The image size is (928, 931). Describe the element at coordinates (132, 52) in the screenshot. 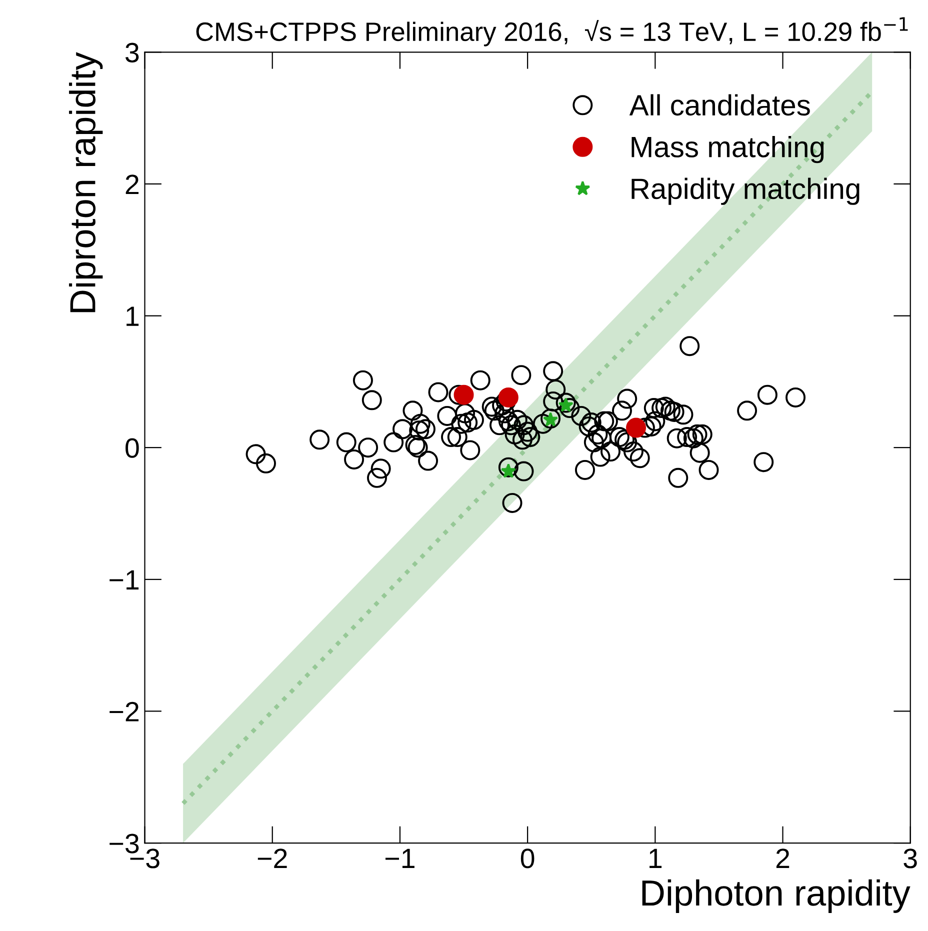

I see `y-tick-label: 3` at that location.